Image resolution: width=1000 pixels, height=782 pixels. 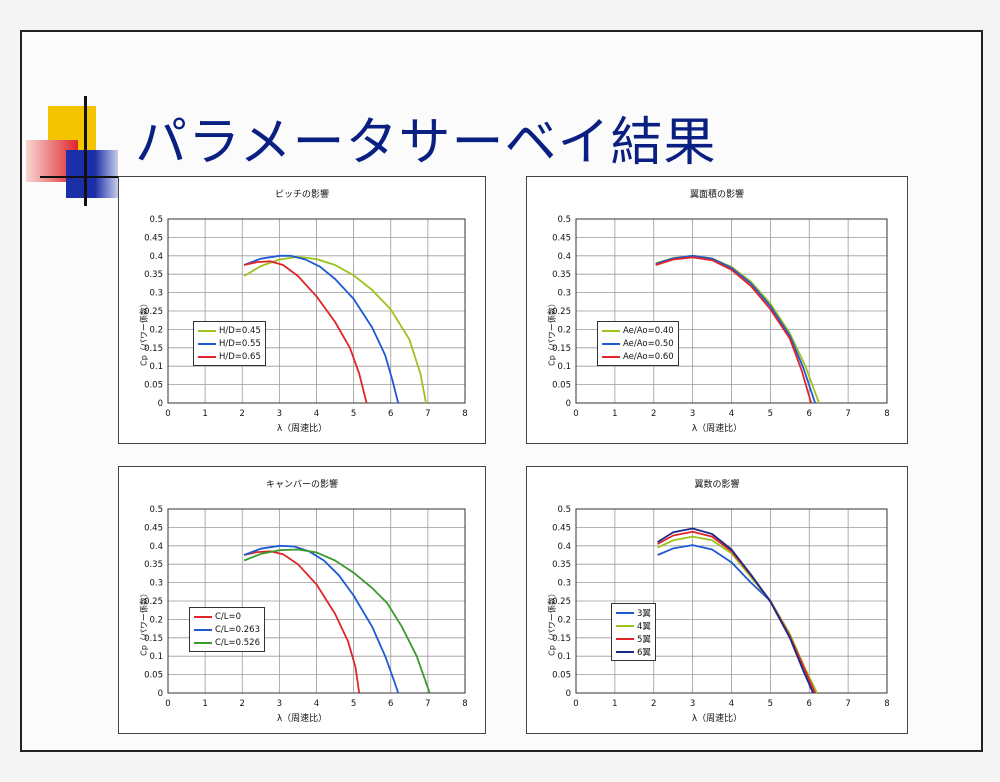 I want to click on legend-label: Ae/Ao=0.60, so click(x=648, y=356).